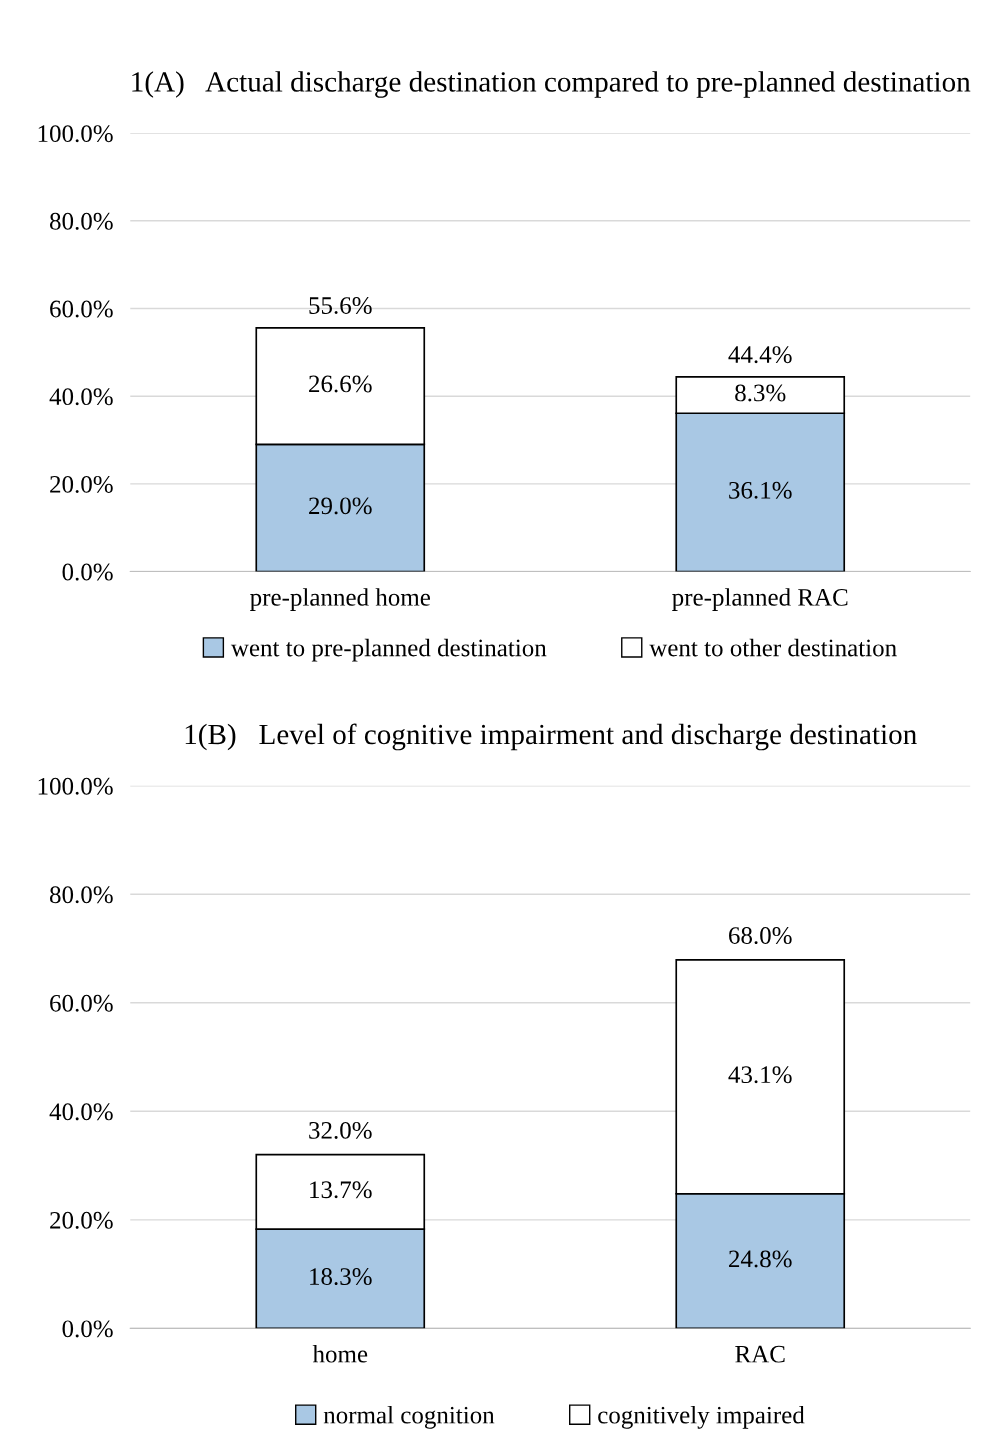 This screenshot has width=987, height=1447. Describe the element at coordinates (760, 599) in the screenshot. I see `x-tick-label: pre-planned RAC` at that location.